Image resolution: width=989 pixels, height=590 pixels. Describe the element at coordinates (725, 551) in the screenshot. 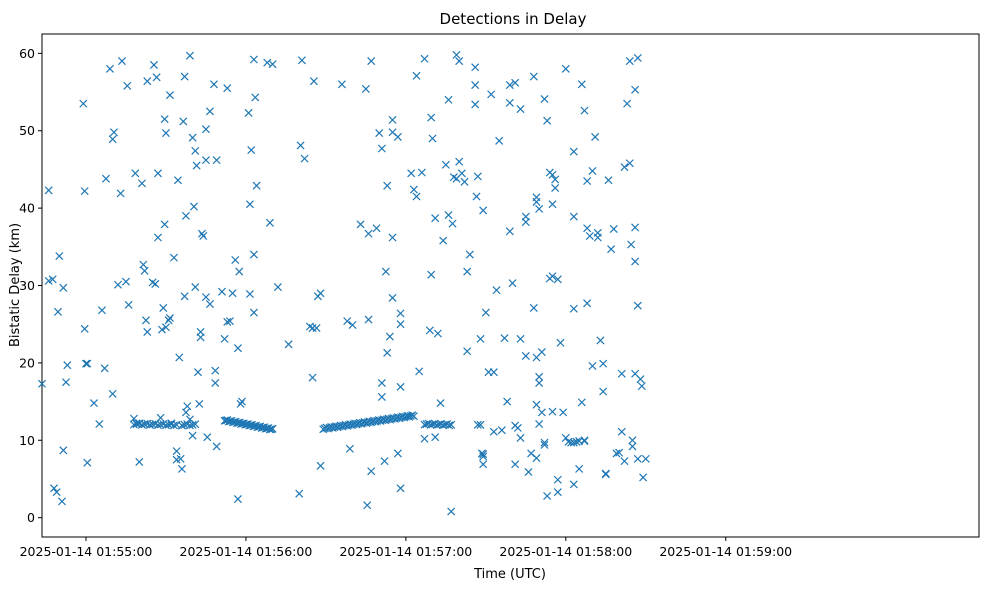

I see `x-tick-label-4: 2025-01-14 01:59:00` at that location.